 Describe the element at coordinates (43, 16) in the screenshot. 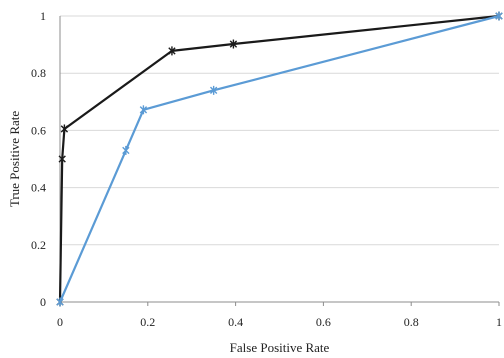

I see `y-tick-label: 1` at that location.